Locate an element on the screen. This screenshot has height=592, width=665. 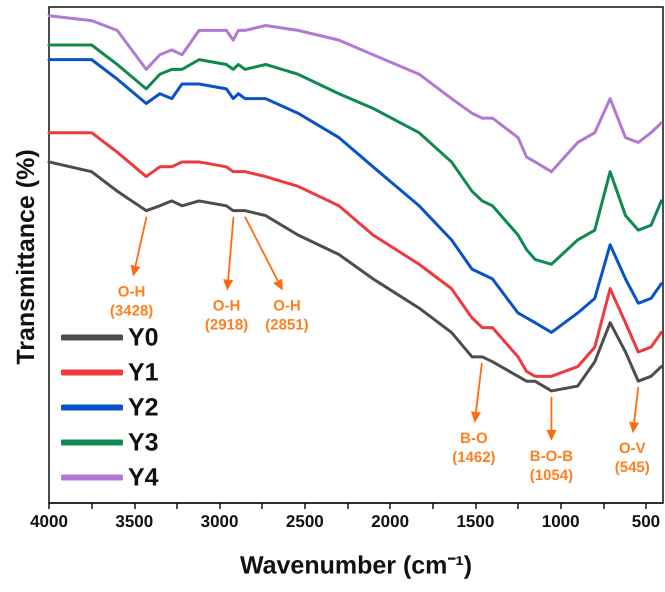
y-axis-title: Transmittance (%) is located at coordinates (26, 257).